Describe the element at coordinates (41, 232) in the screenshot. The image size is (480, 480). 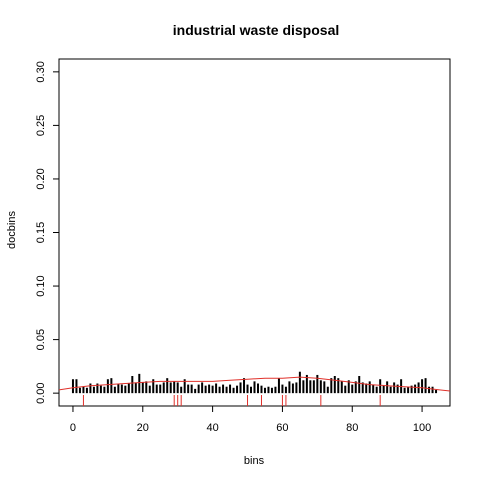
I see `y-tick-label: 0.15` at that location.